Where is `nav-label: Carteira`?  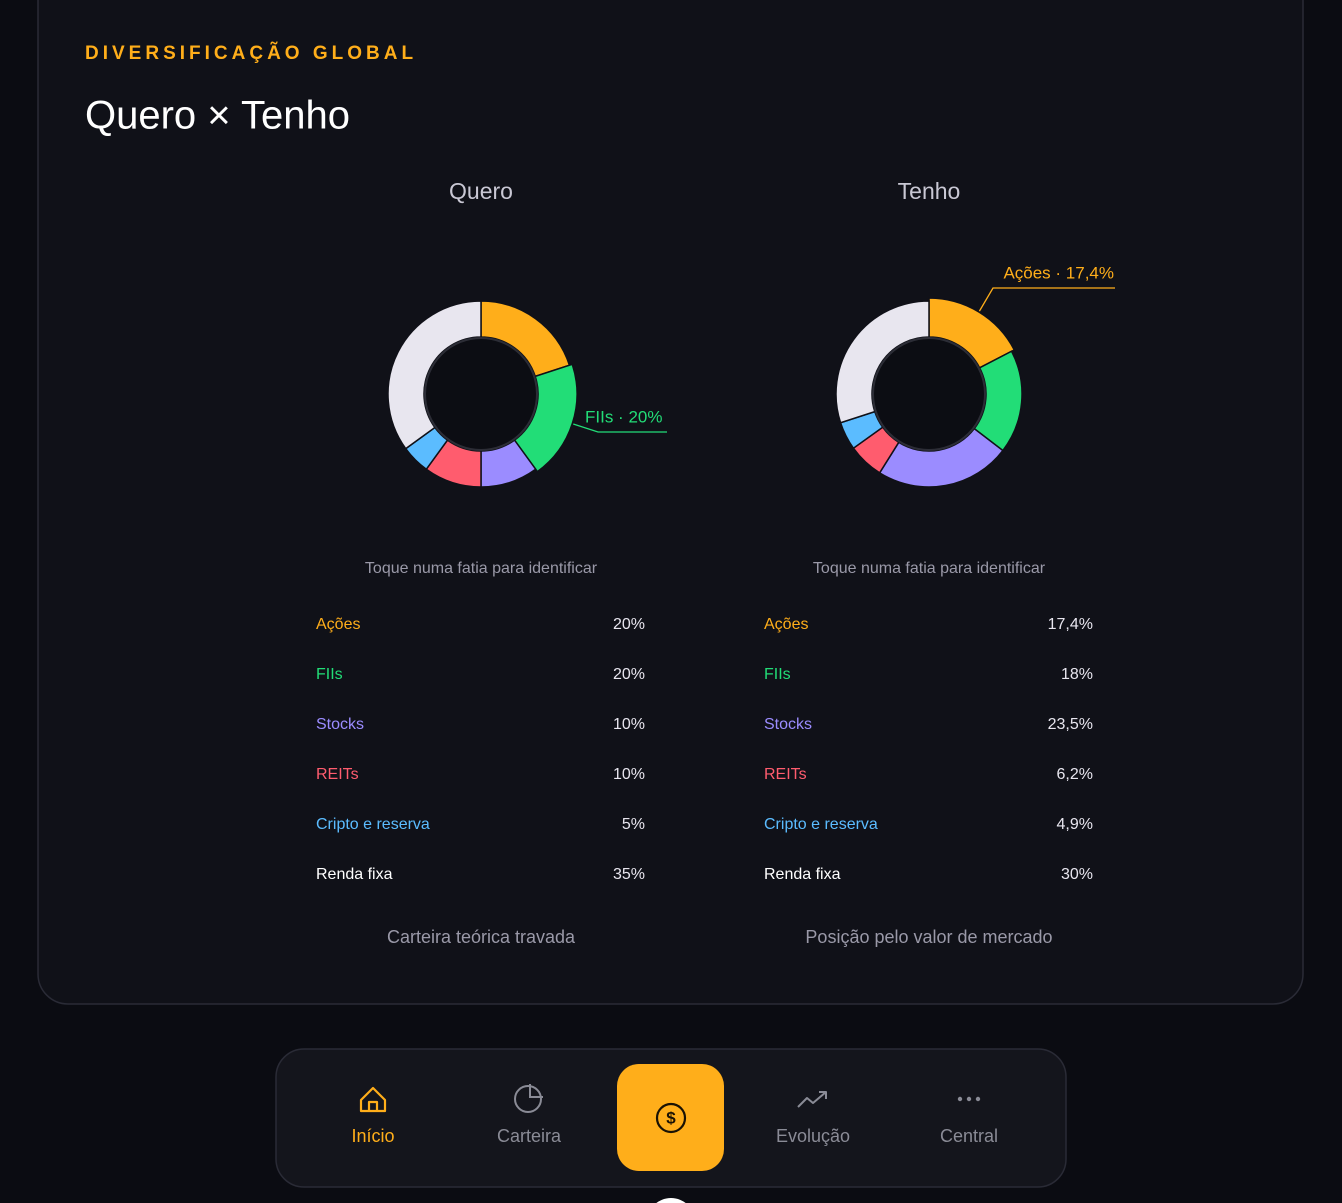
nav-label: Carteira is located at coordinates (529, 1136).